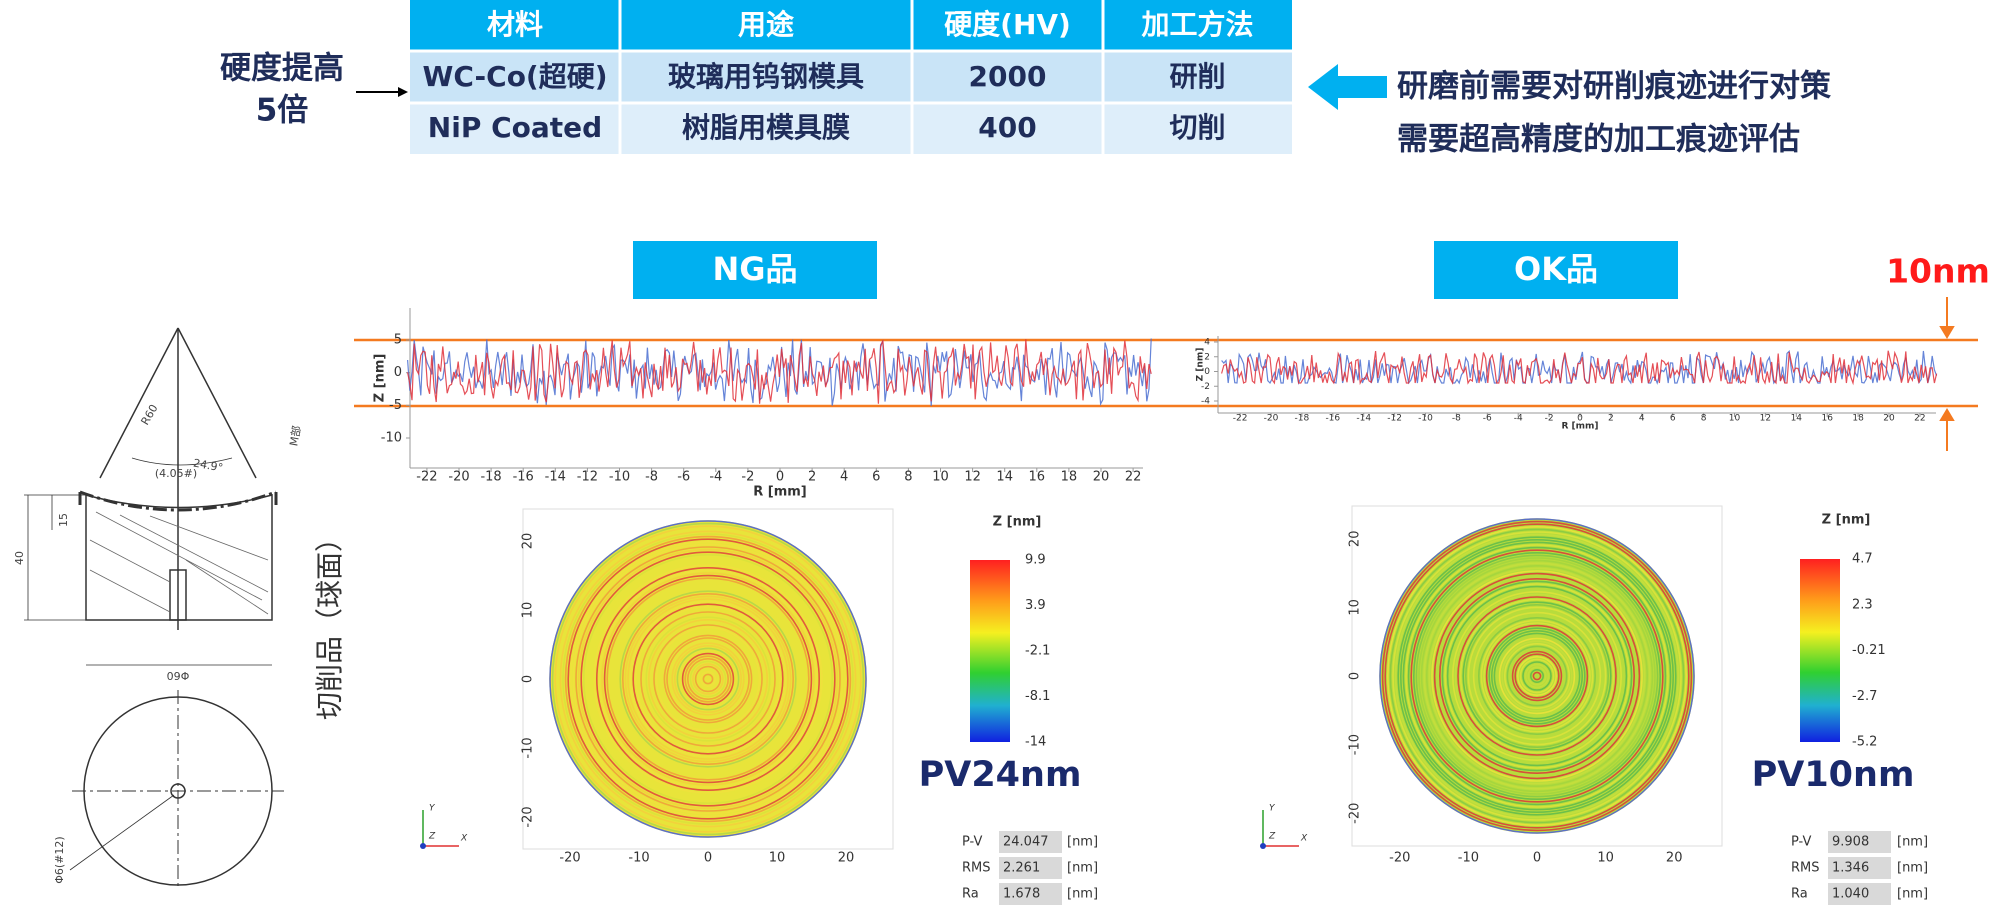 The width and height of the screenshot is (2000, 915). What do you see at coordinates (528, 816) in the screenshot?
I see `map-y-tick-label: -20` at bounding box center [528, 816].